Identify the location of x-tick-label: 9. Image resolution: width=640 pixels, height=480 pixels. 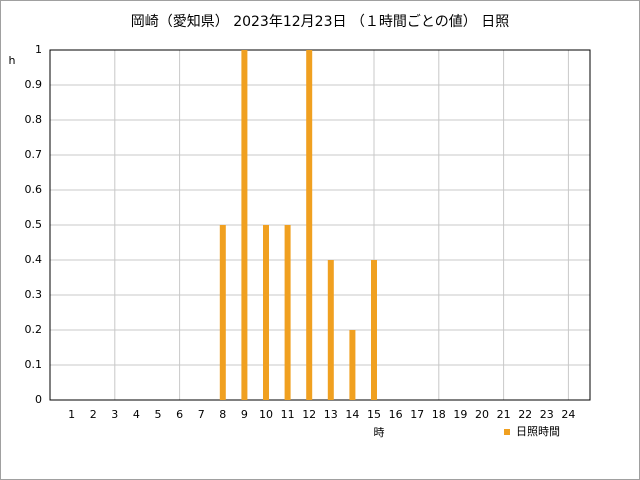
(244, 414).